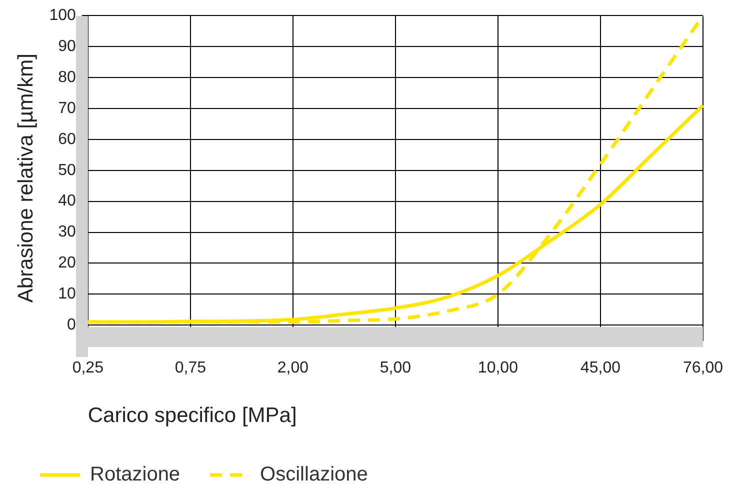 This screenshot has height=501, width=741. Describe the element at coordinates (62, 15) in the screenshot. I see `y-tick-label: 100` at that location.